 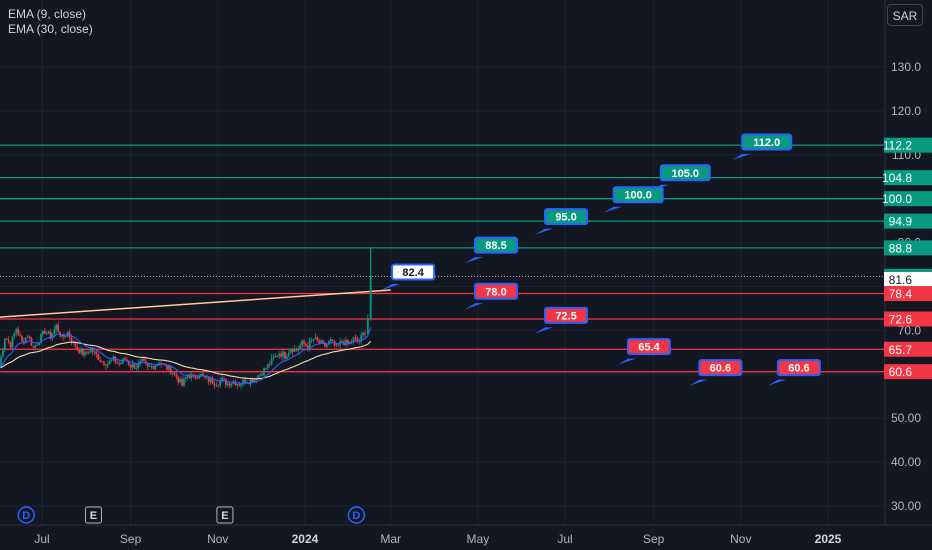 I want to click on price-callout: 105.0, so click(x=680, y=177).